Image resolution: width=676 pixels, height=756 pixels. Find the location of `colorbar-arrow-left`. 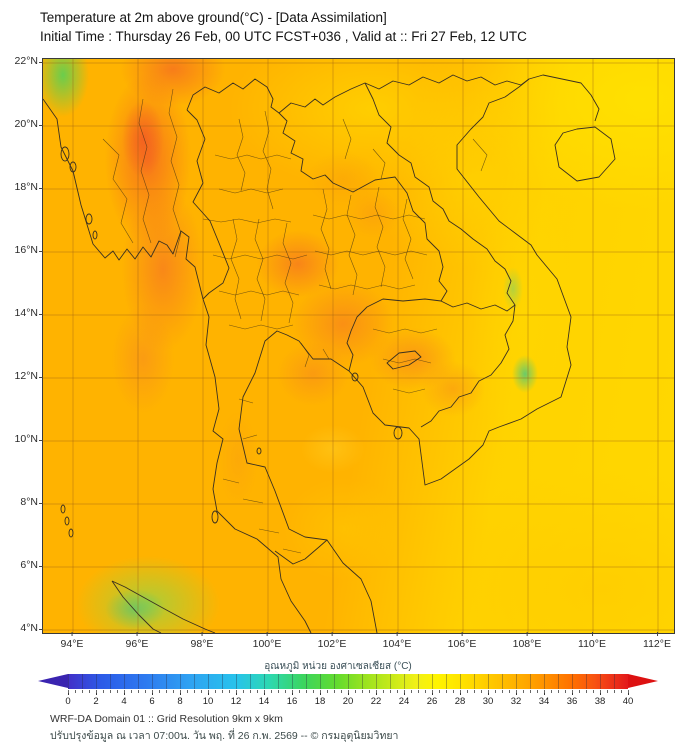

colorbar-arrow-left is located at coordinates (53, 681).